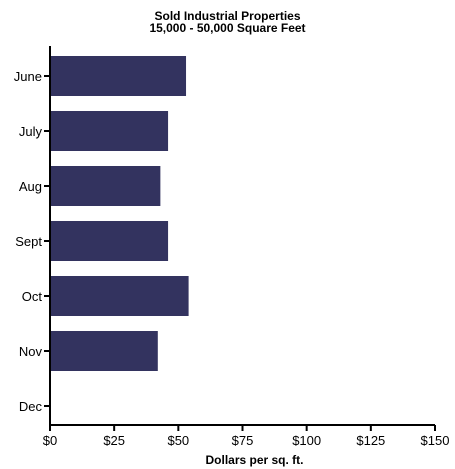 Image resolution: width=455 pixels, height=469 pixels. I want to click on bar-july, so click(109, 131).